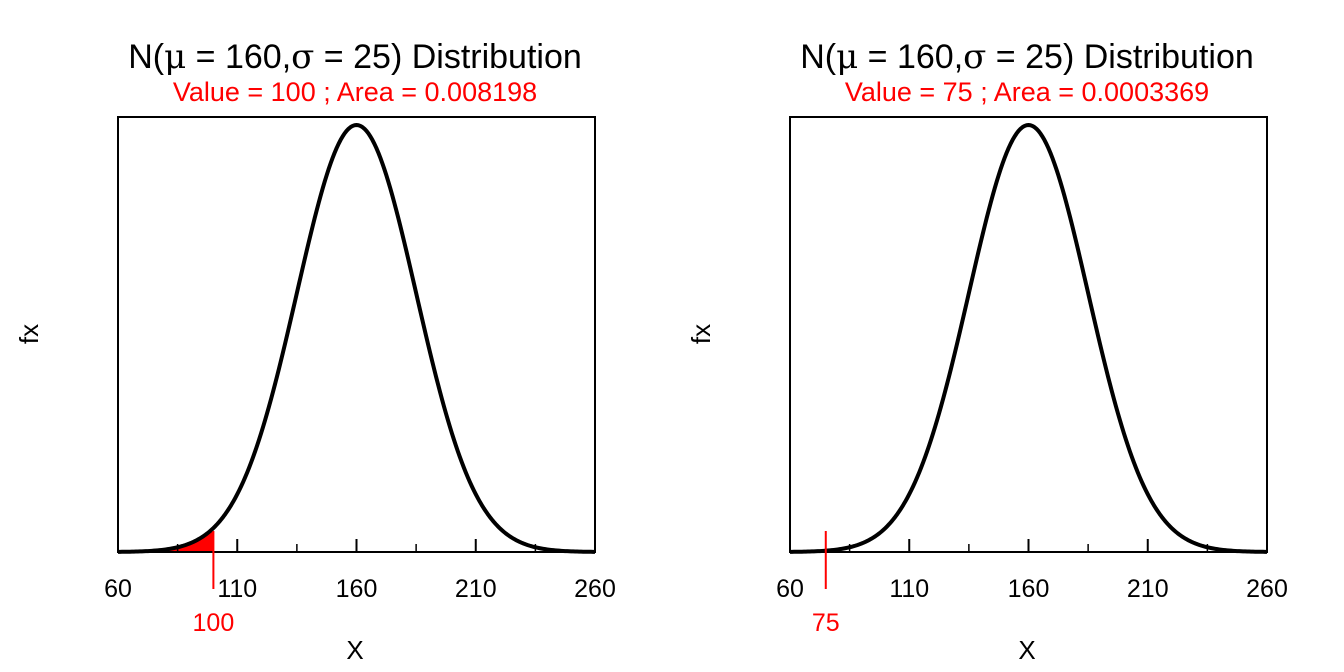 The height and width of the screenshot is (672, 1344). Describe the element at coordinates (826, 623) in the screenshot. I see `value-marker-label: 75` at that location.